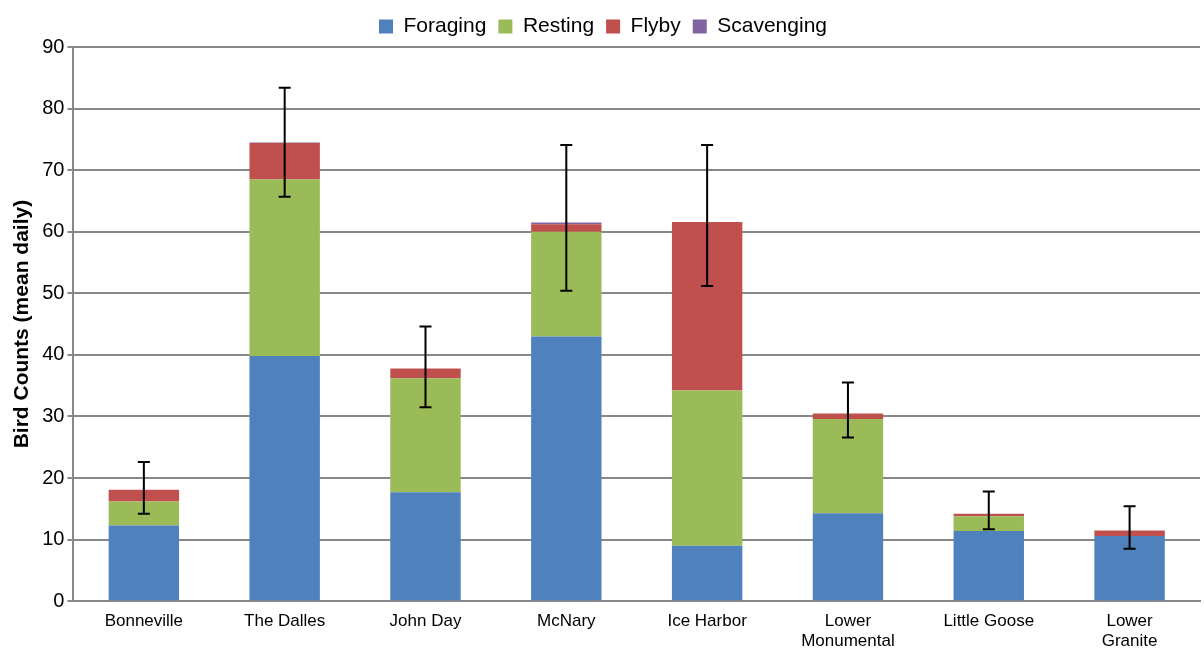  I want to click on legend-label: Flyby, so click(656, 25).